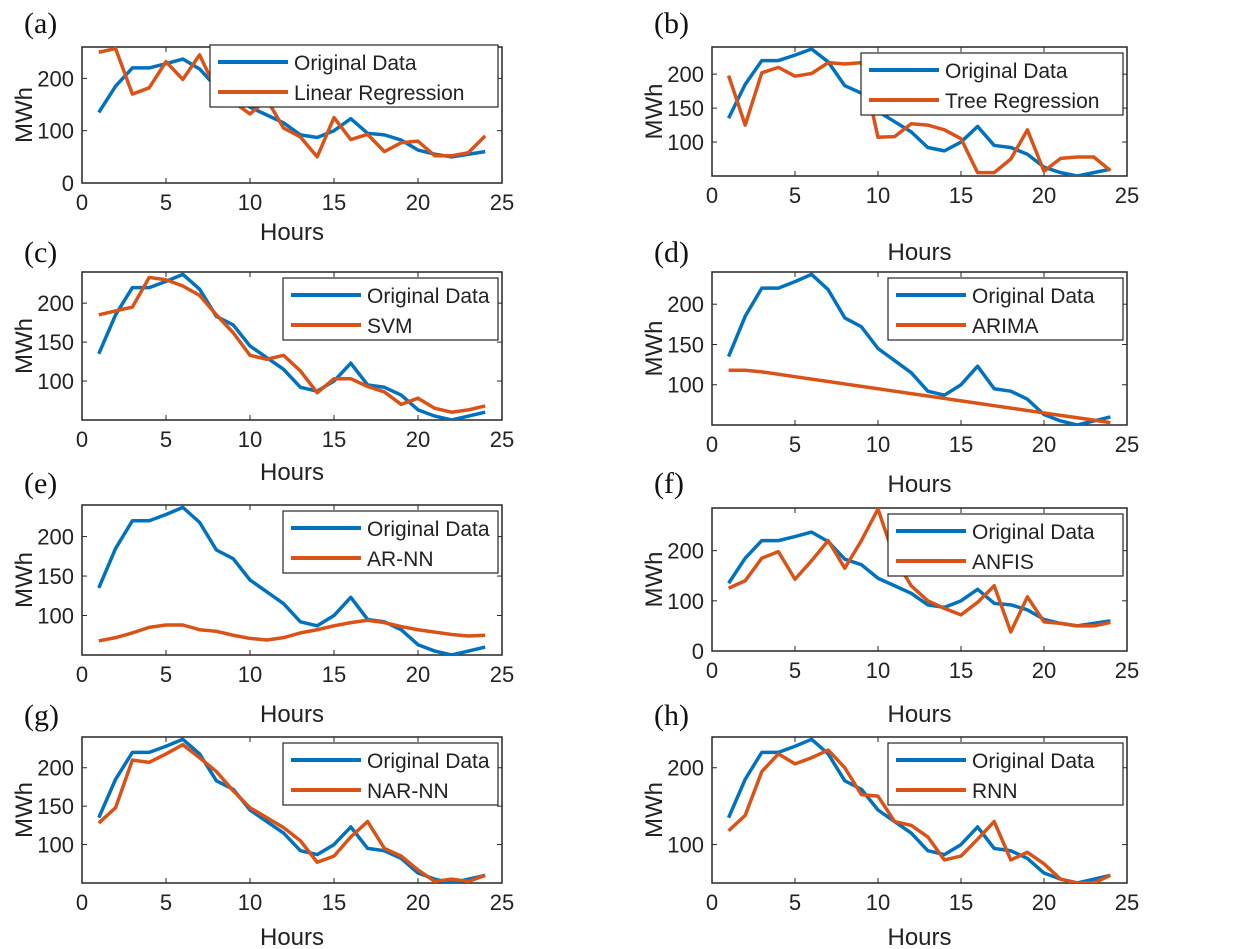 The height and width of the screenshot is (949, 1250). What do you see at coordinates (40, 483) in the screenshot?
I see `panel-label: (e)` at bounding box center [40, 483].